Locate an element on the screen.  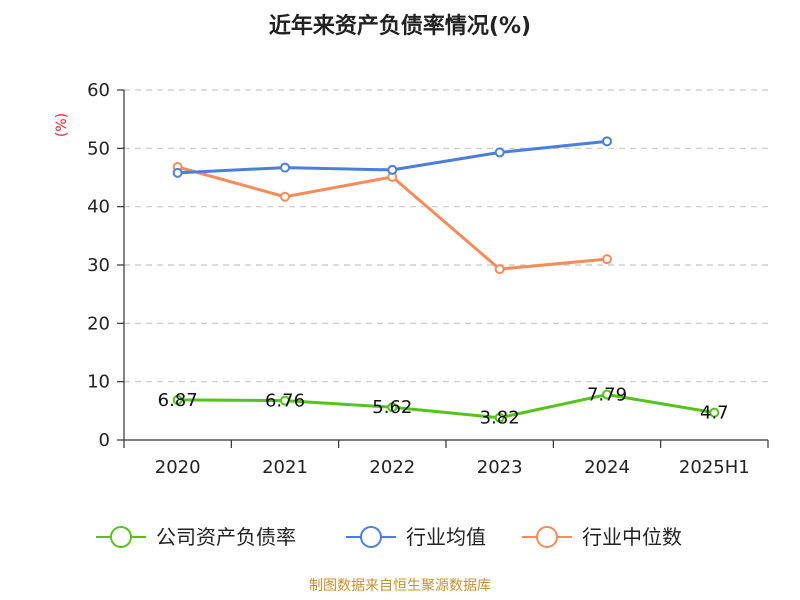
legend-item: 行业均值 is located at coordinates (416, 537).